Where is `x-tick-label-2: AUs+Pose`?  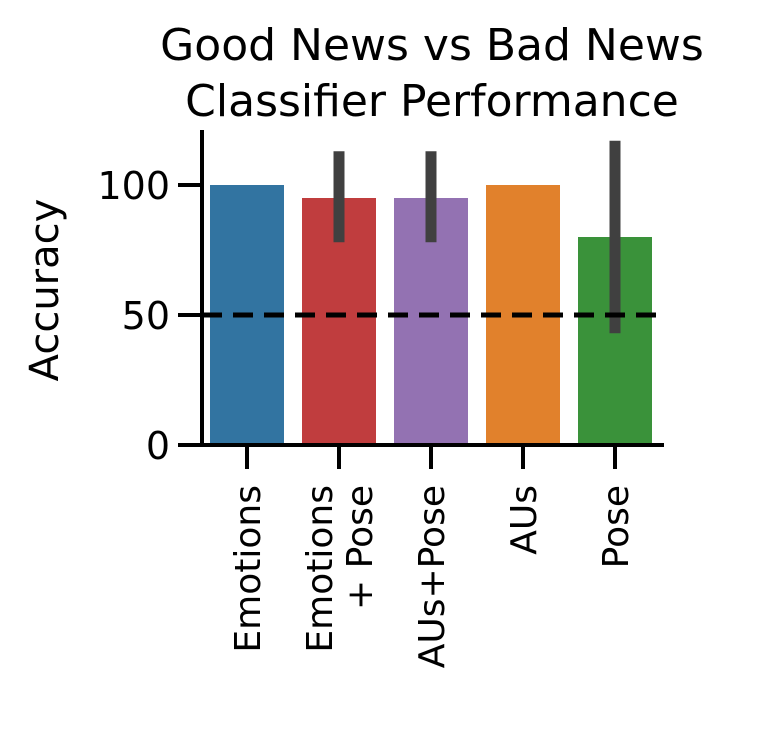 x-tick-label-2: AUs+Pose is located at coordinates (432, 576).